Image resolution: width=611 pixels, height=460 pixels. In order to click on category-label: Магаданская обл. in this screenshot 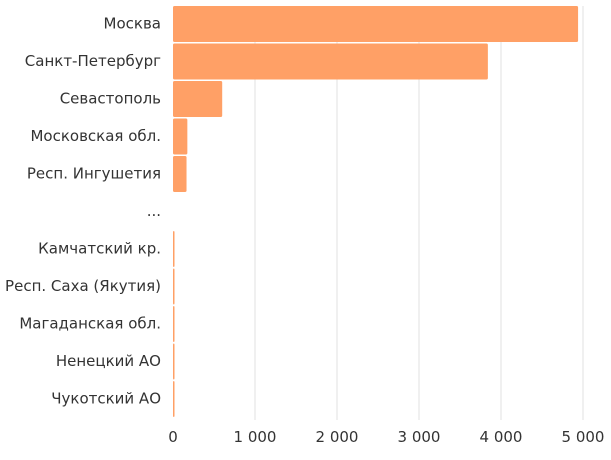, I will do `click(90, 324)`.